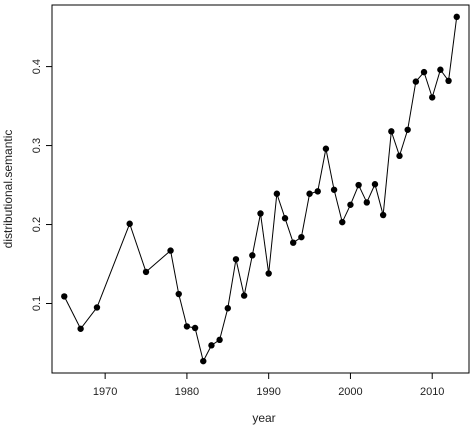  Describe the element at coordinates (432, 392) in the screenshot. I see `x-tick-label: 2010` at that location.